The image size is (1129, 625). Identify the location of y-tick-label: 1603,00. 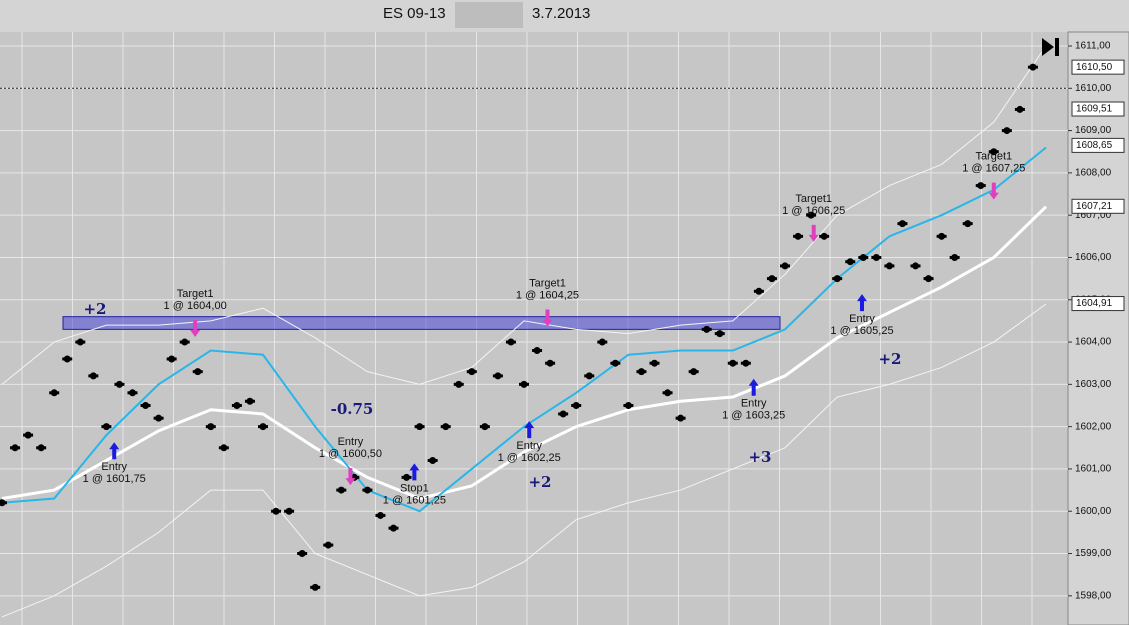
(1093, 384).